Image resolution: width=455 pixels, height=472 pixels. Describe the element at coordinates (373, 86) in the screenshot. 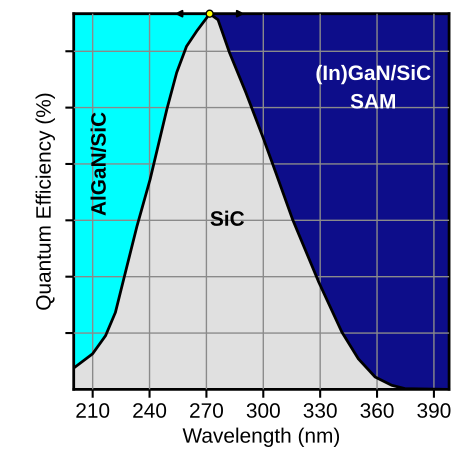

I see `band-label: (In)GaN/SiC SAM` at that location.